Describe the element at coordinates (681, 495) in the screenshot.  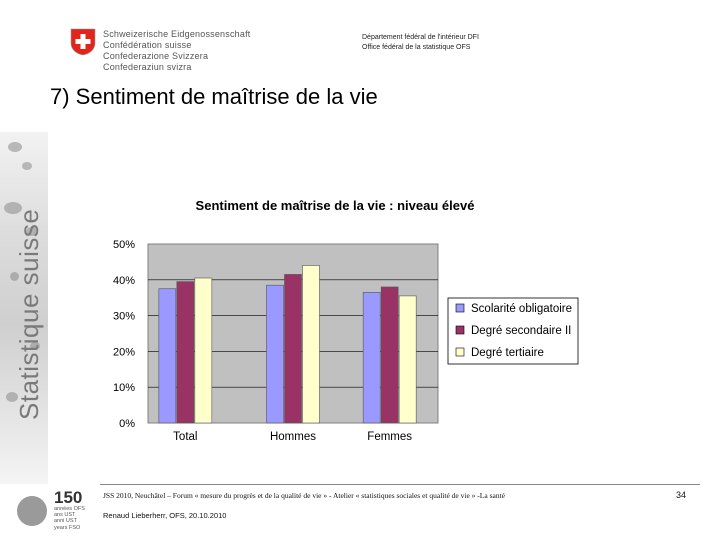
I see `page-number: 34` at that location.